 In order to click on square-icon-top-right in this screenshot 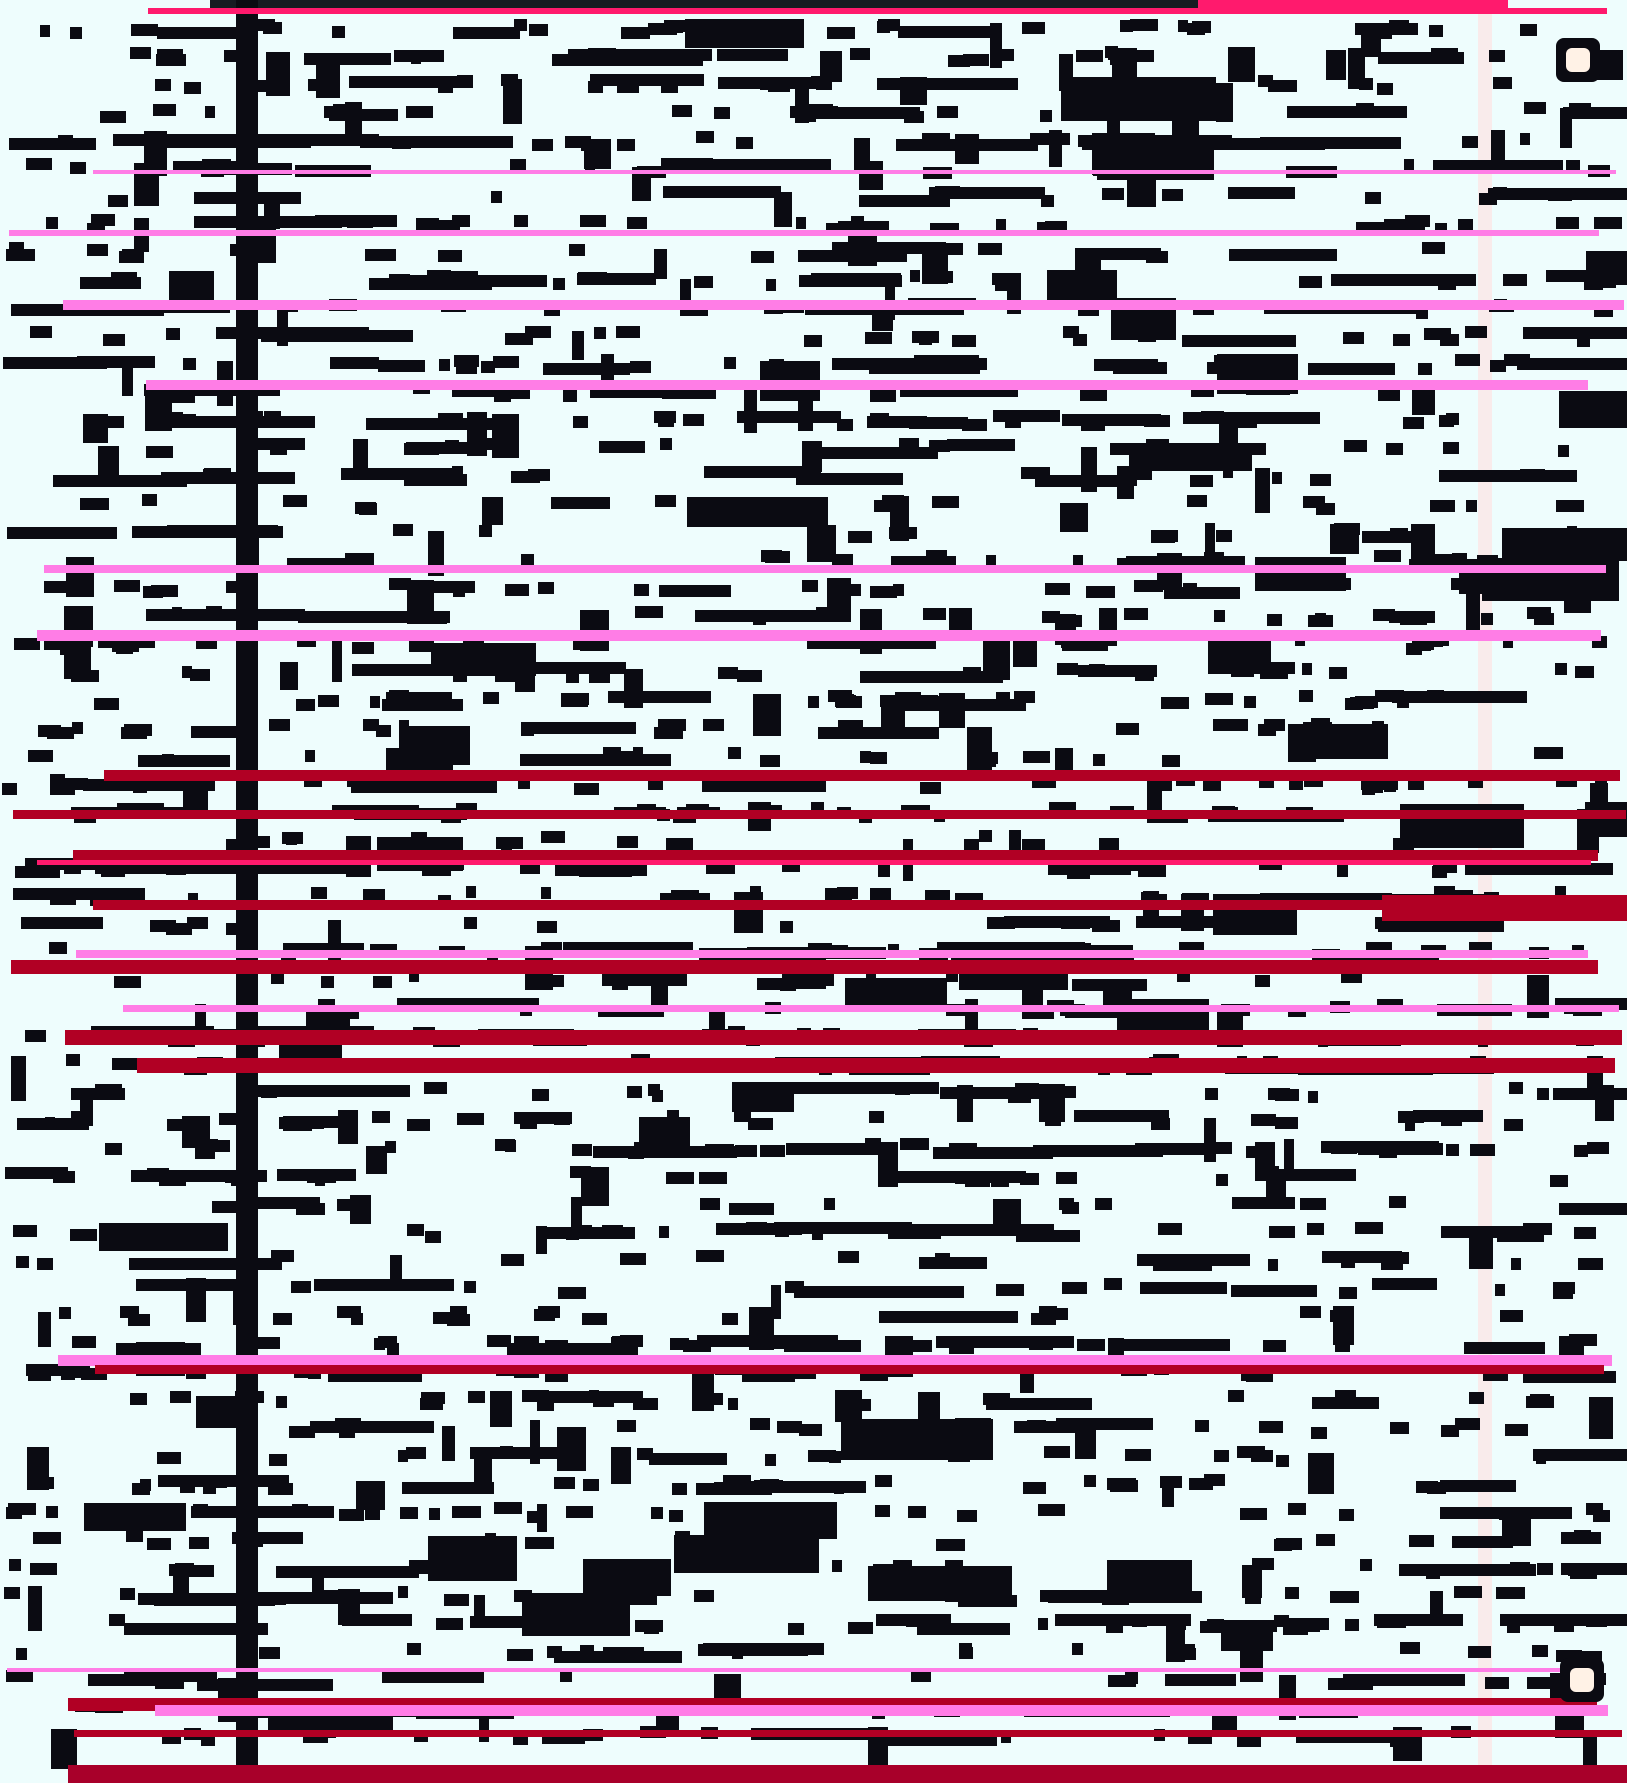, I will do `click(1578, 60)`.